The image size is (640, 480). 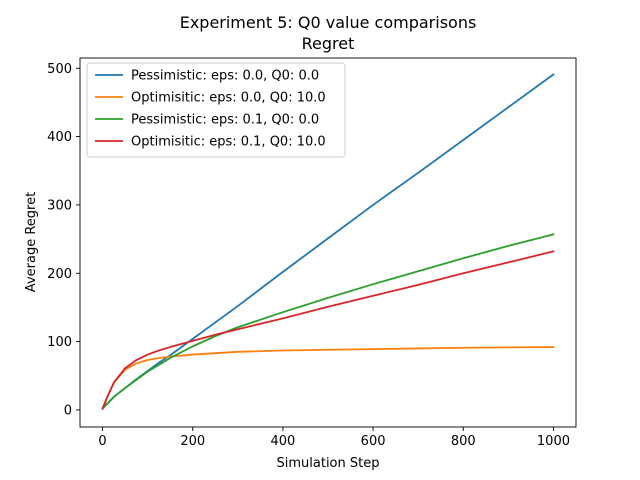 What do you see at coordinates (328, 43) in the screenshot?
I see `chart-subtitle: Regret` at bounding box center [328, 43].